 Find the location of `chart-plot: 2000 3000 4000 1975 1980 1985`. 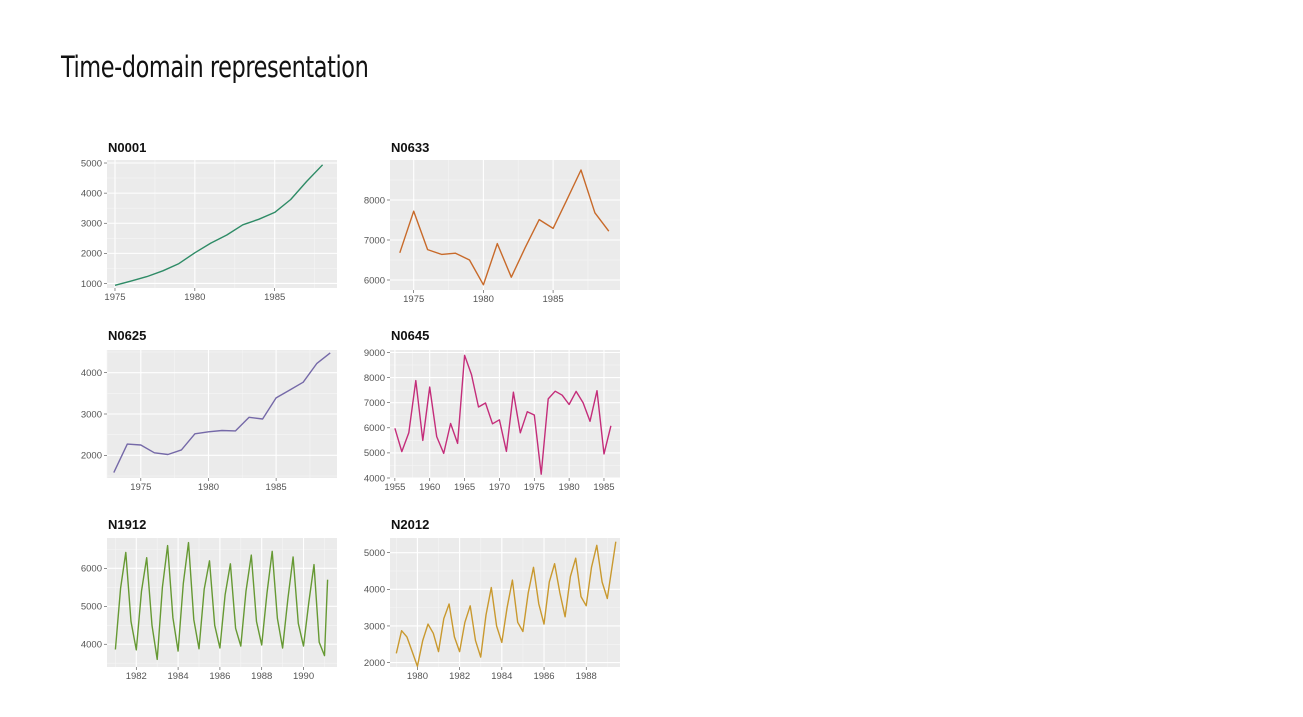

chart-plot: 2000 3000 4000 1975 1980 1985 is located at coordinates (209, 421).